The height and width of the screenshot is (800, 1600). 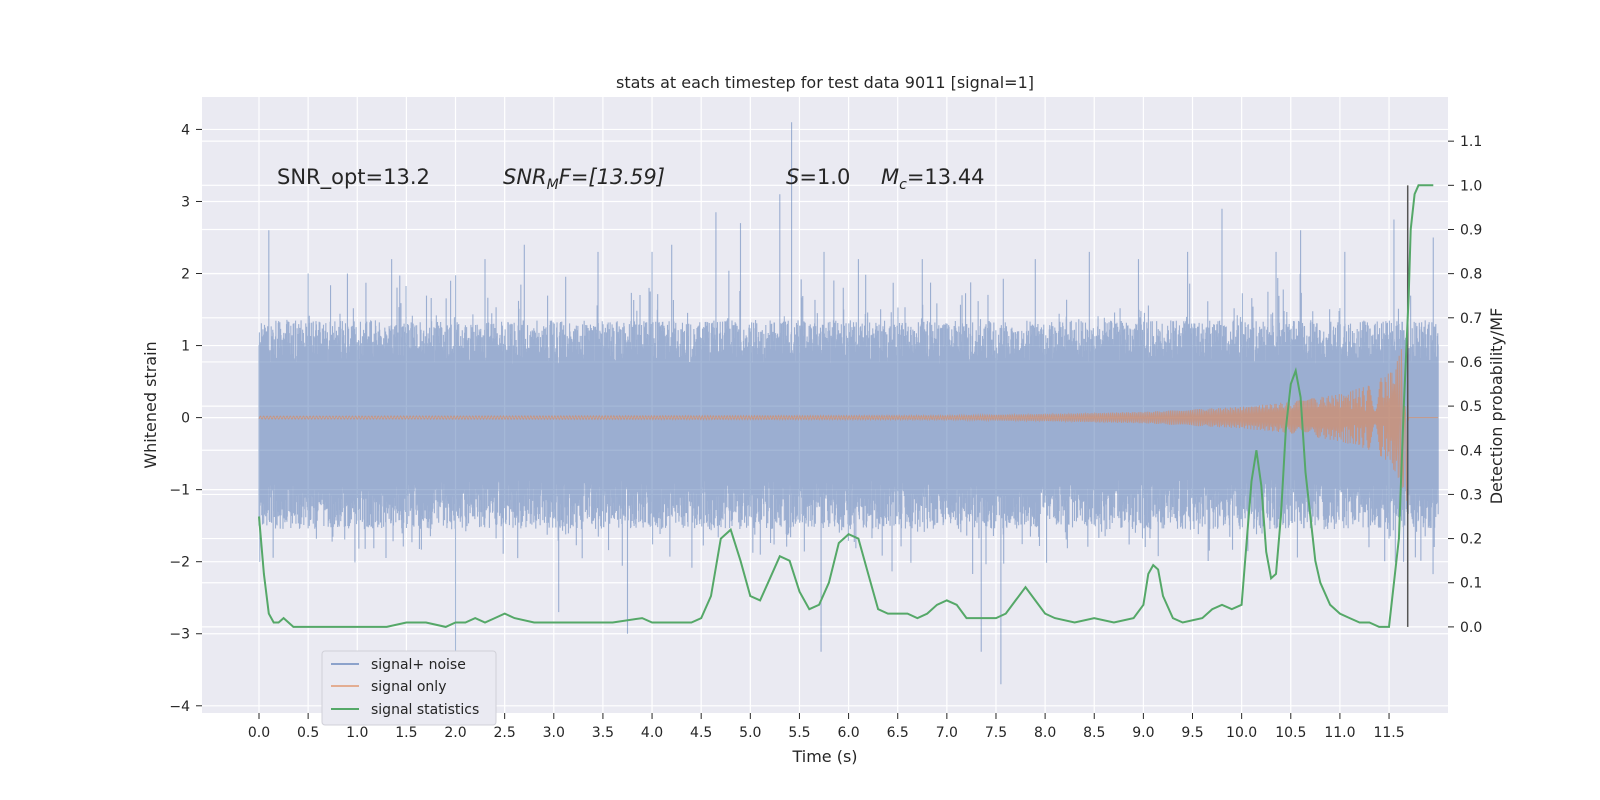 I want to click on right-y-tick-label: 0.1, so click(x=1471, y=584).